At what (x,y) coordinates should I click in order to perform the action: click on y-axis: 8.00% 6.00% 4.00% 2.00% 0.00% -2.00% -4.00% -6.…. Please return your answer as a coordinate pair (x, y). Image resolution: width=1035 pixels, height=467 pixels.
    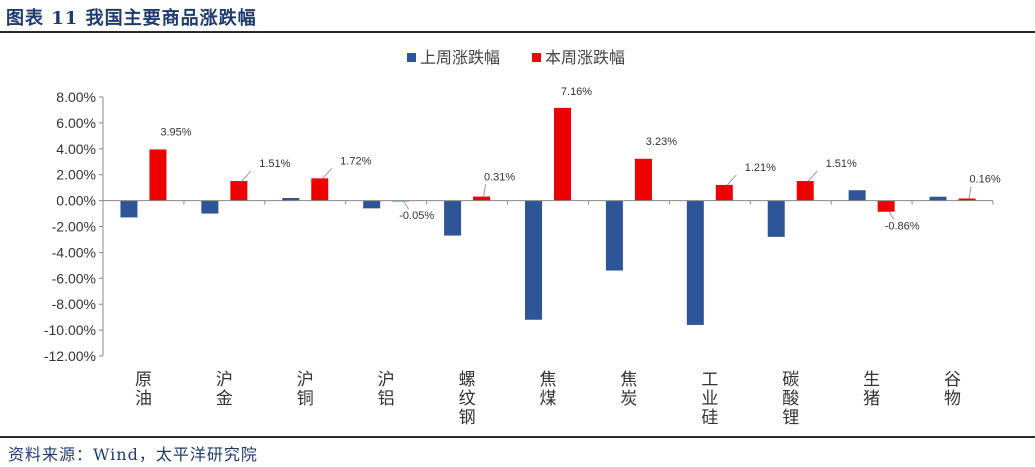
    Looking at the image, I should click on (74, 226).